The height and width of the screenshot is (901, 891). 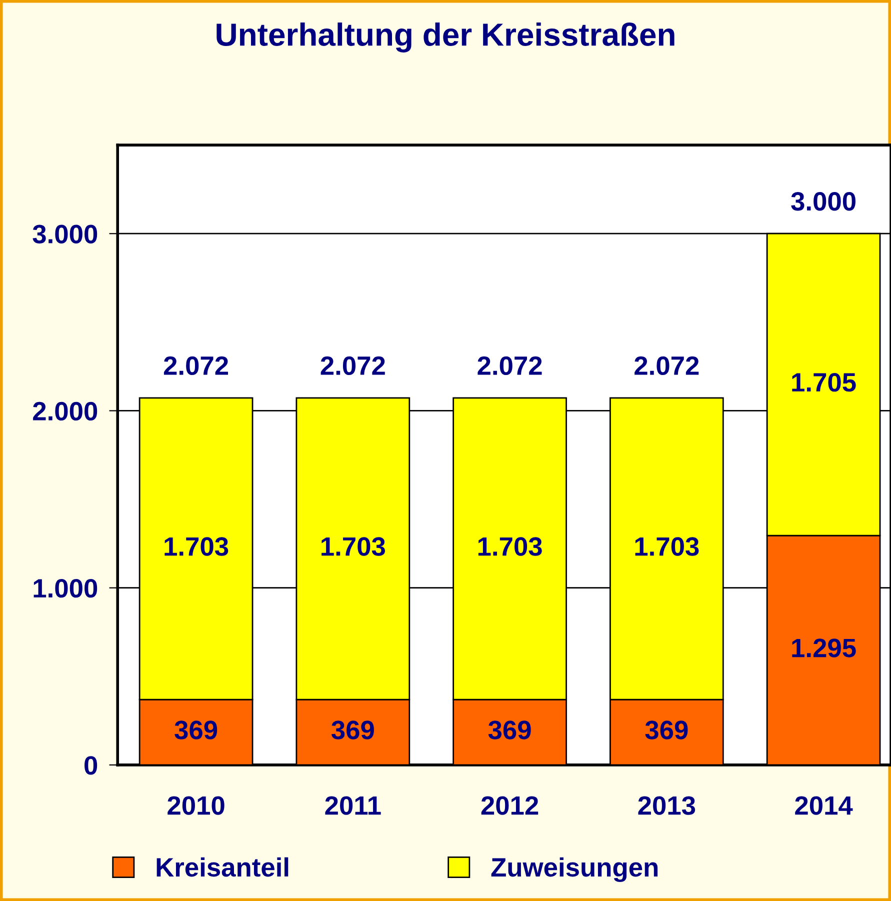 I want to click on chart-title: Unterhaltung der Kreisstraßen, so click(x=445, y=37).